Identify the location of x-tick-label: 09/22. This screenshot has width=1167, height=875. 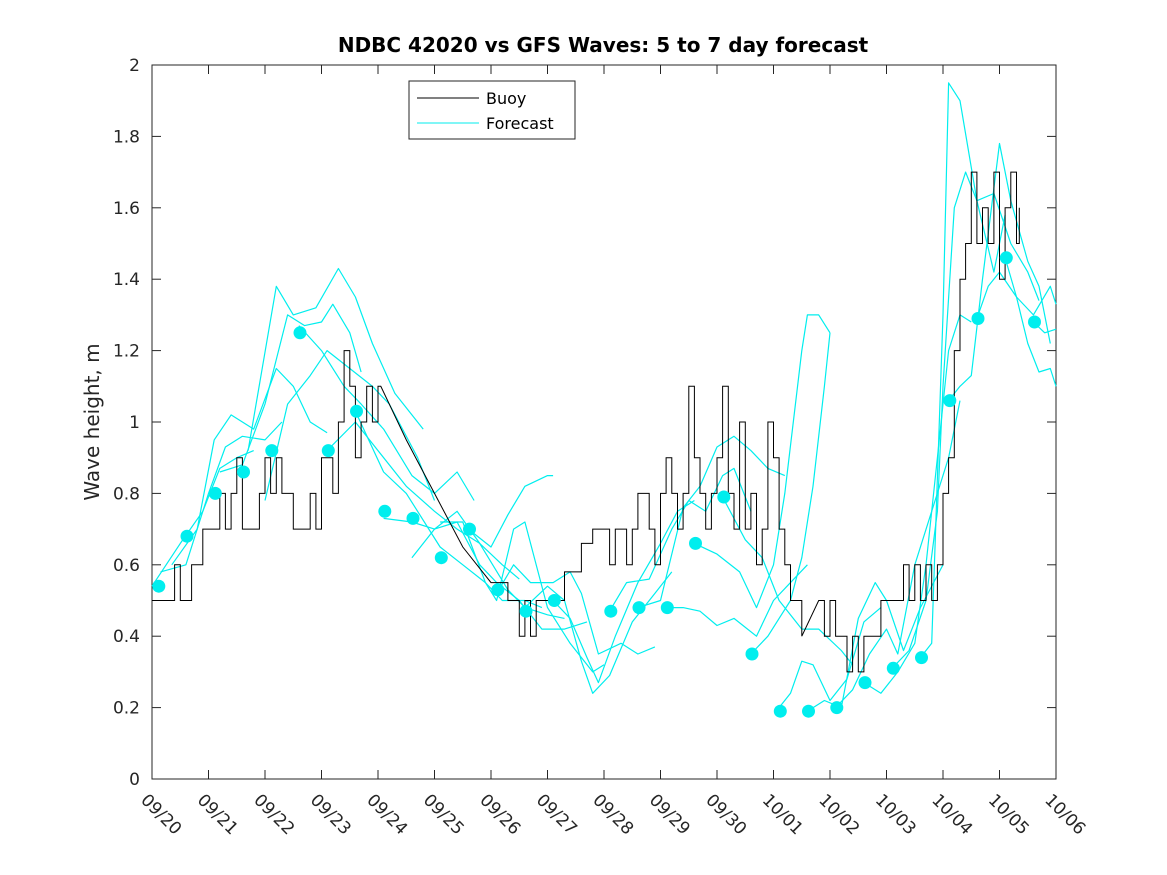
(273, 814).